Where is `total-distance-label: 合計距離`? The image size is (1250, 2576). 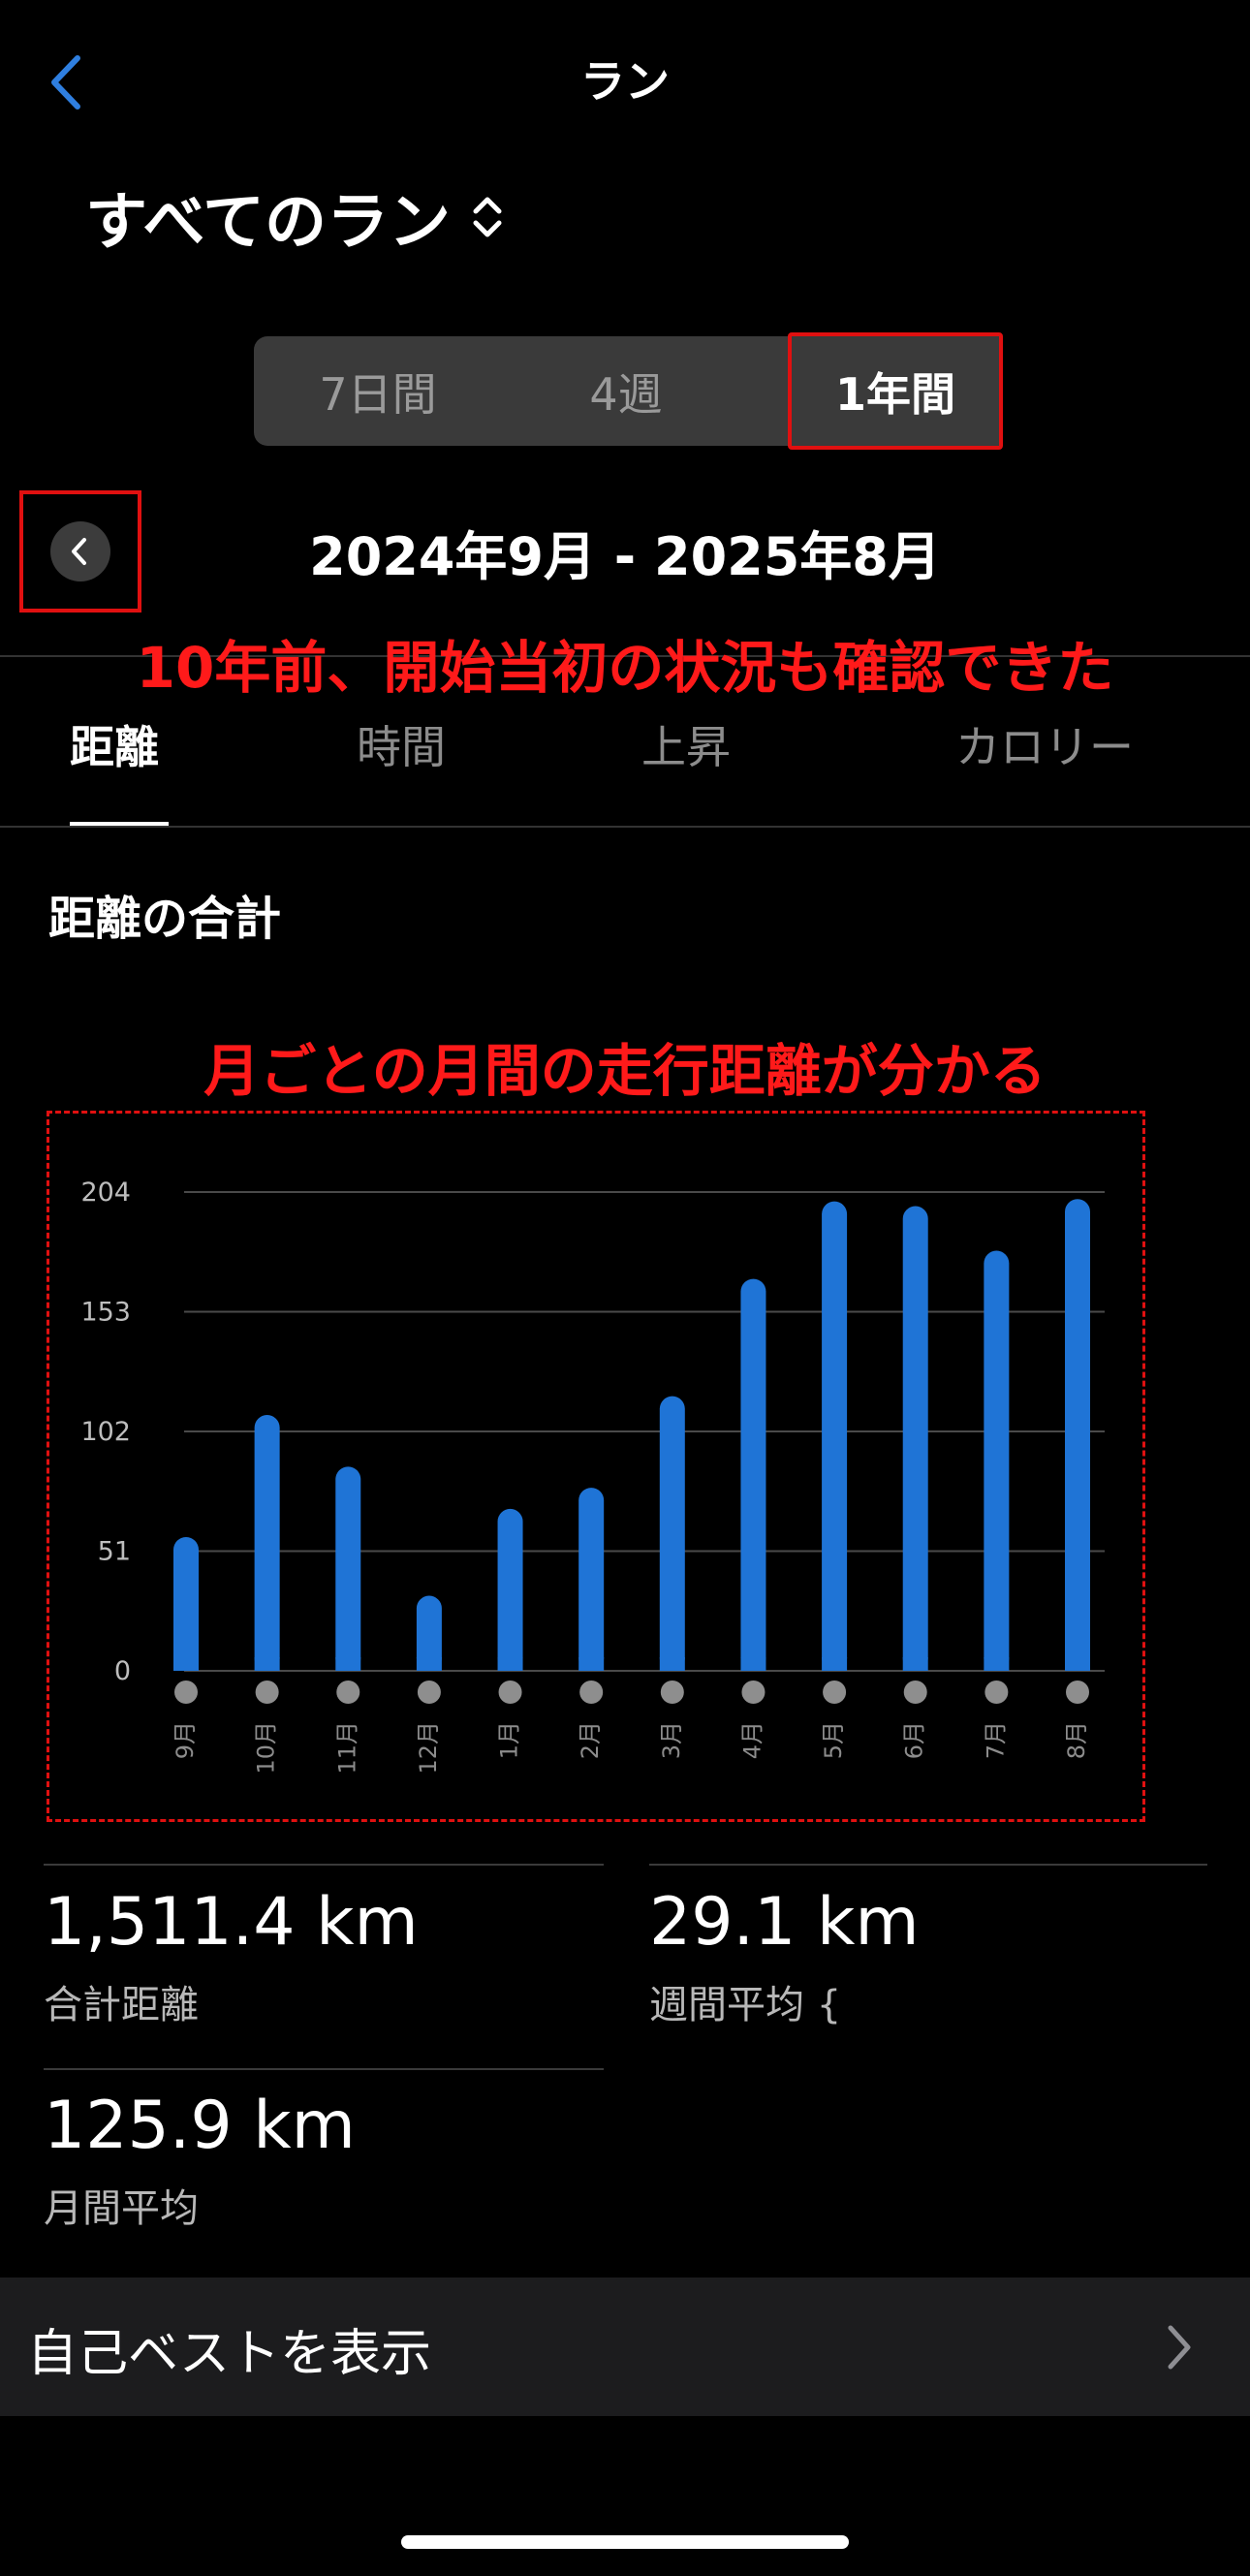
total-distance-label: 合計距離 is located at coordinates (121, 2005).